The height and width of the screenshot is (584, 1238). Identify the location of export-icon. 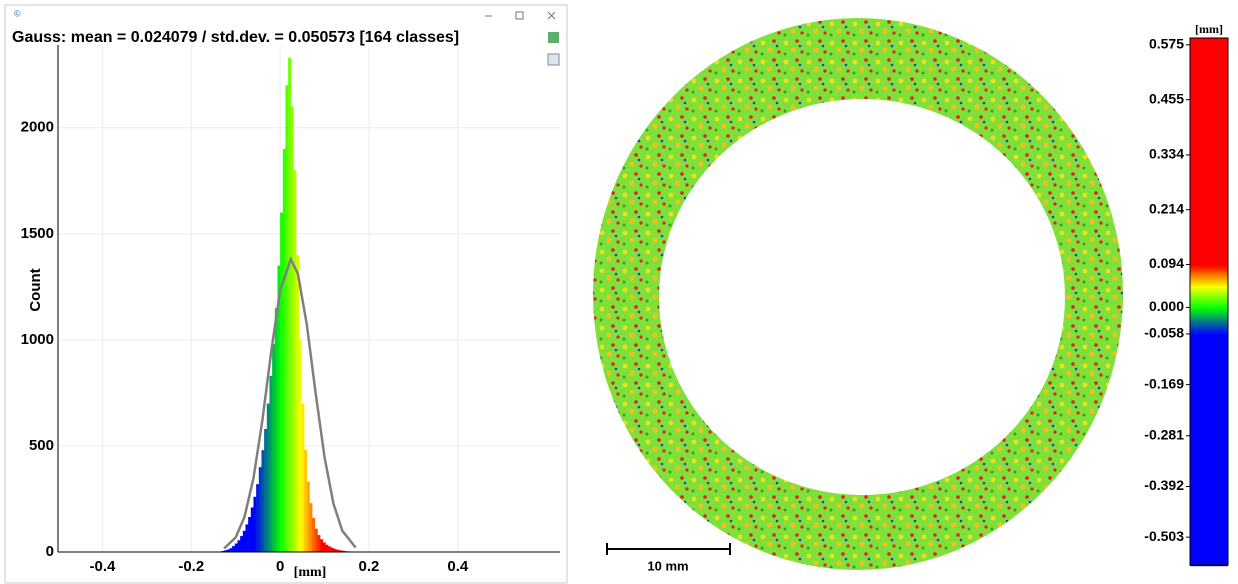
(553, 37).